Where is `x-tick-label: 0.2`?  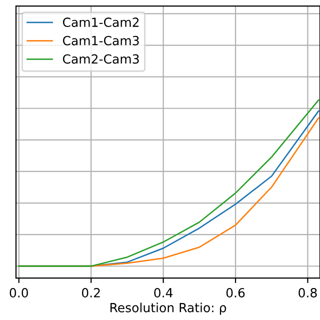 x-tick-label: 0.2 is located at coordinates (91, 293).